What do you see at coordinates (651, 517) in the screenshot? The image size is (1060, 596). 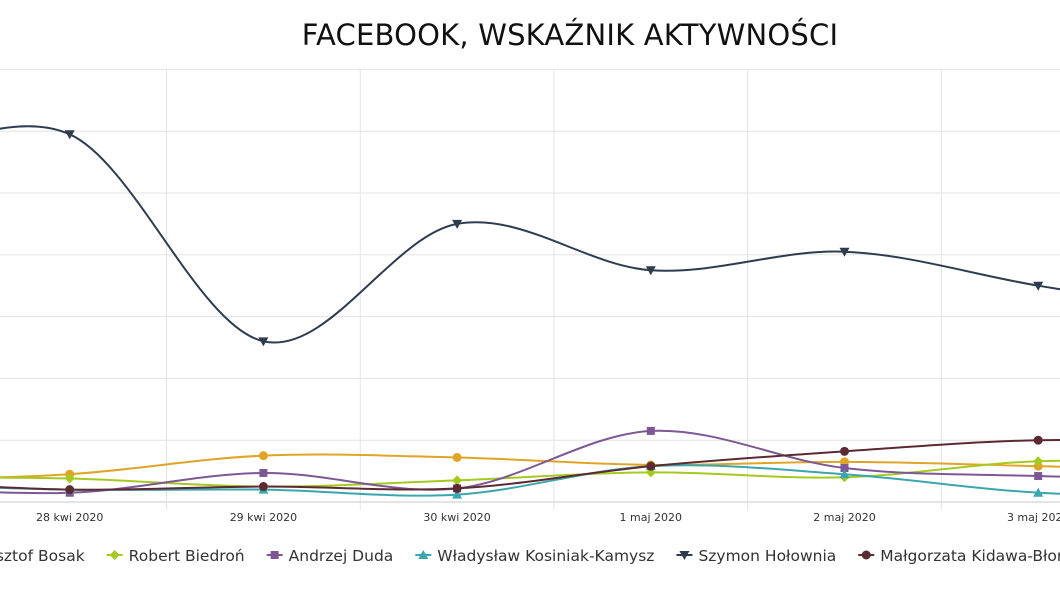 I see `x-tick-label: 1 maj 2020` at bounding box center [651, 517].